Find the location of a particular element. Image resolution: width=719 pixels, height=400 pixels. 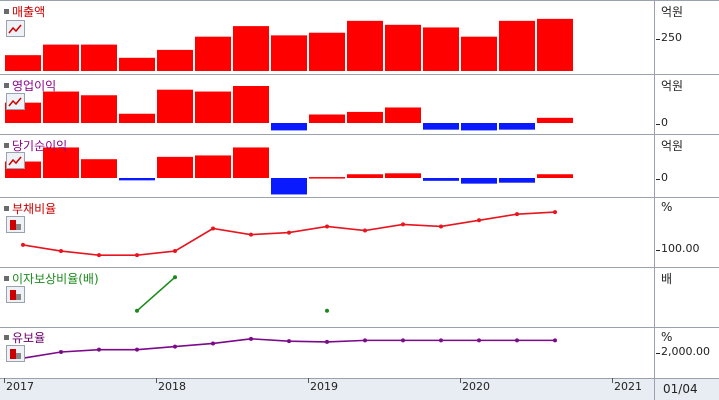

op-profit-title-group: 영업이익 is located at coordinates (30, 85).